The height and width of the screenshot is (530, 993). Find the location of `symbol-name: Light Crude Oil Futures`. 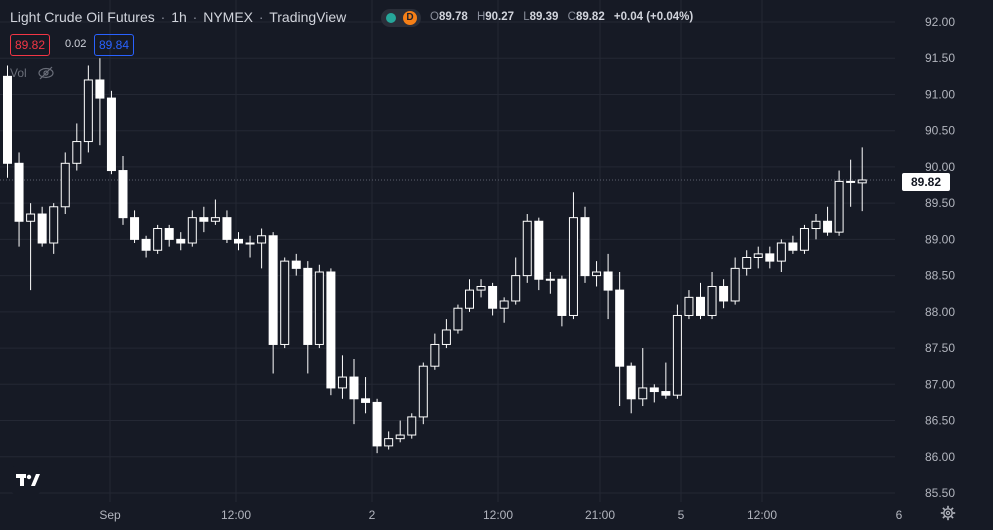

symbol-name: Light Crude Oil Futures is located at coordinates (82, 17).